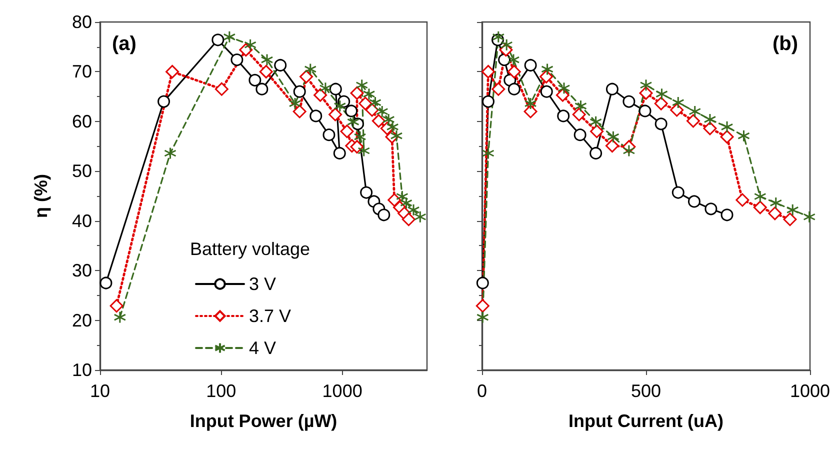 The width and height of the screenshot is (839, 455). What do you see at coordinates (124, 44) in the screenshot?
I see `annotation: (a)` at bounding box center [124, 44].